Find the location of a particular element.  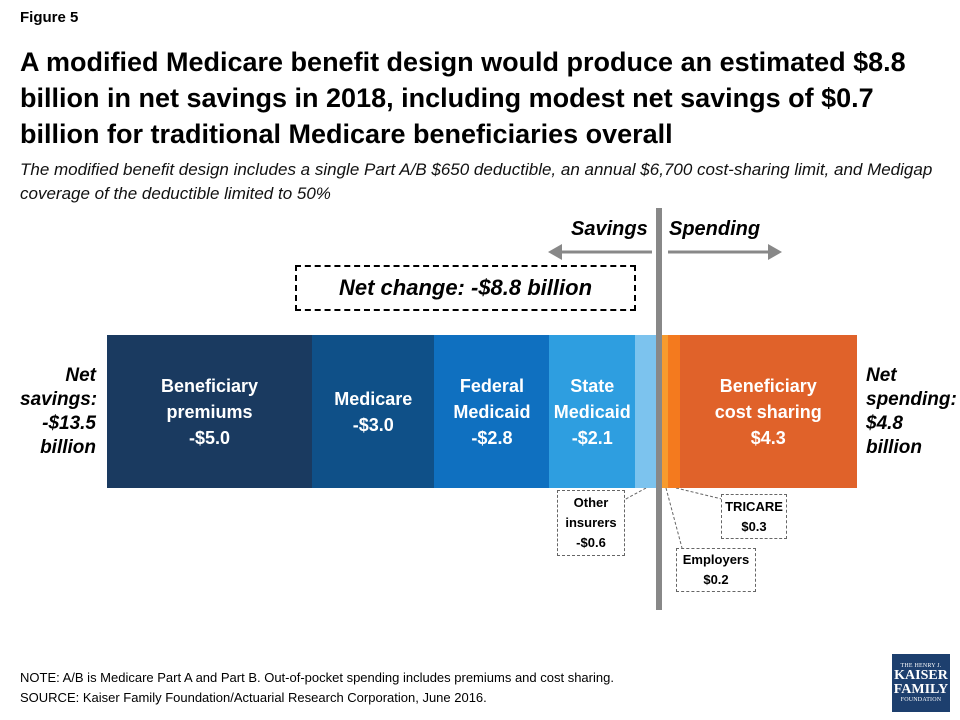

zero-axis-line is located at coordinates (659, 409).